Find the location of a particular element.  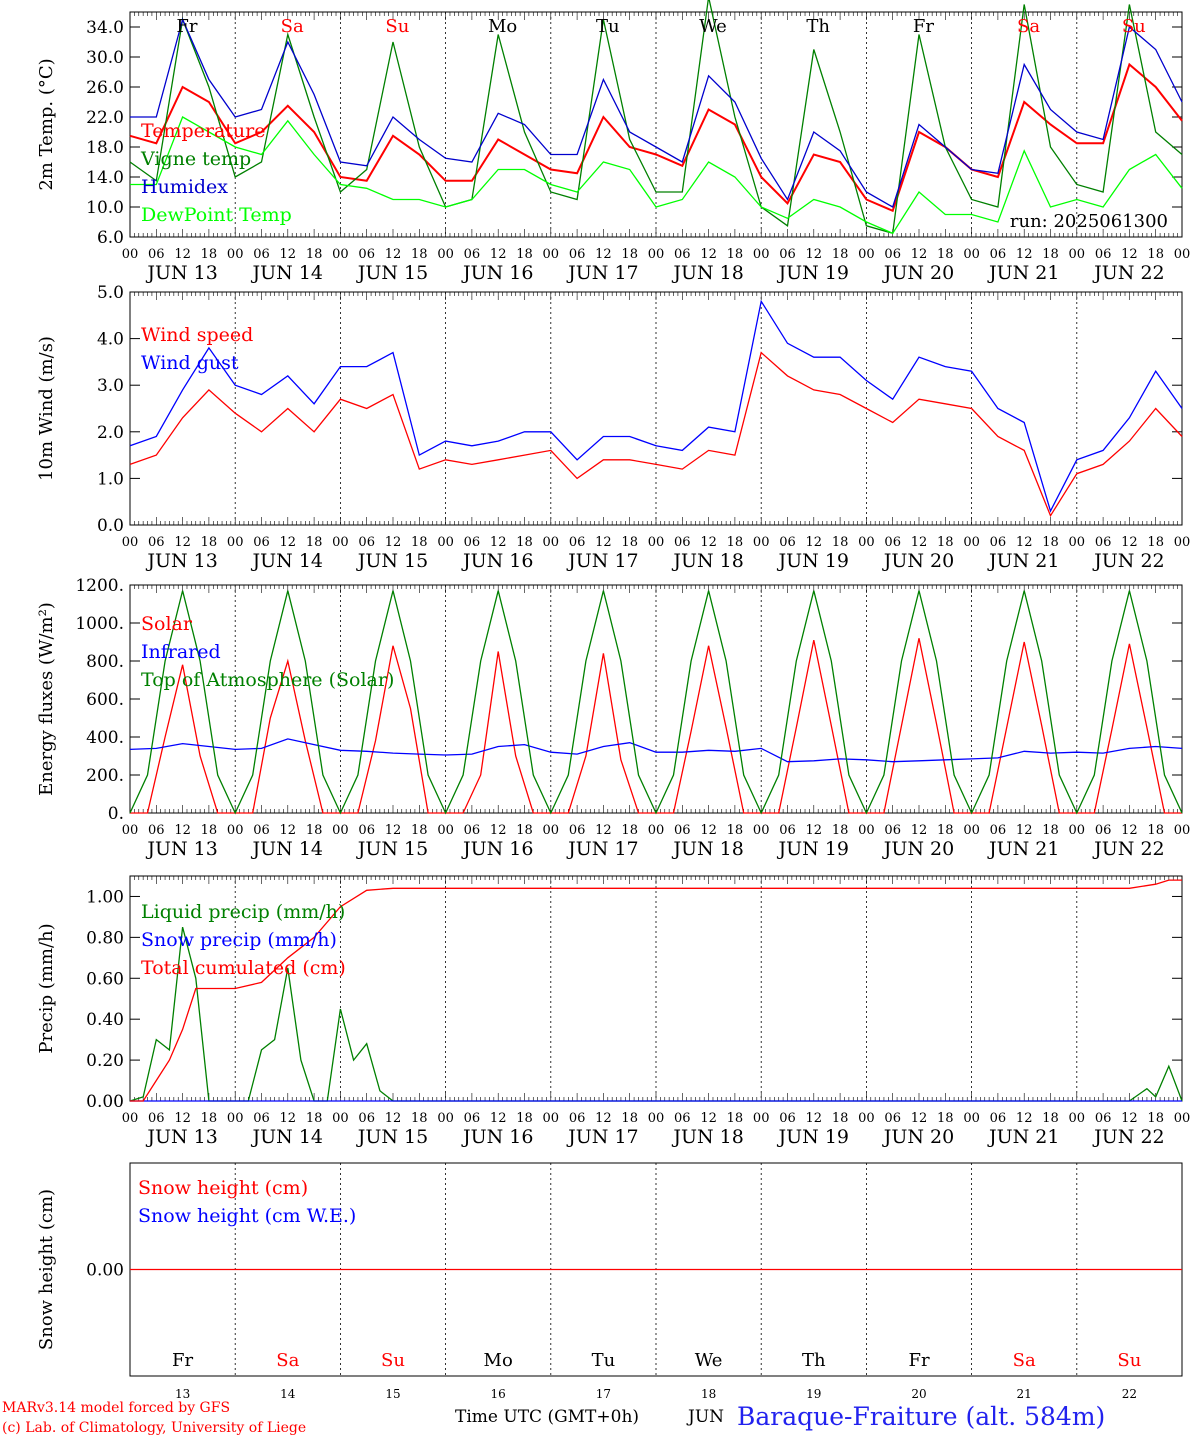

series-line-humidex is located at coordinates (656, 112).